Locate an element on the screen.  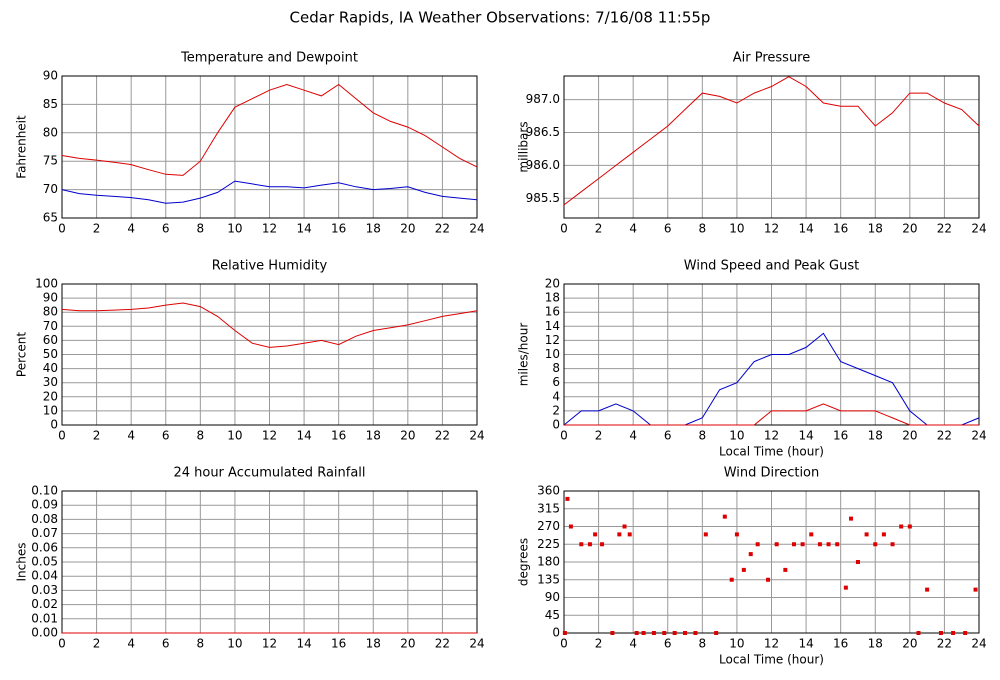
y-tick-label: 0.06 is located at coordinates (44, 547).